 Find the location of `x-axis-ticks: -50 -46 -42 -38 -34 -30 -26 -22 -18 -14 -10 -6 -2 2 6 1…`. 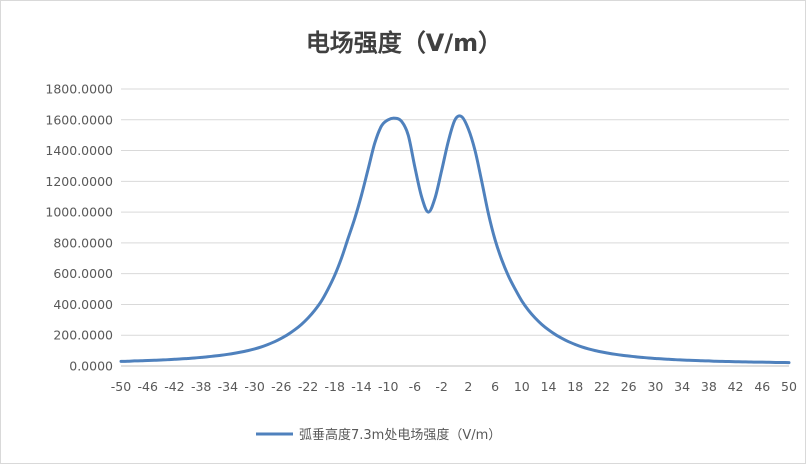

x-axis-ticks: -50 -46 -42 -38 -34 -30 -26 -22 -18 -14 -10 -6 -2 2 6 1… is located at coordinates (454, 386).